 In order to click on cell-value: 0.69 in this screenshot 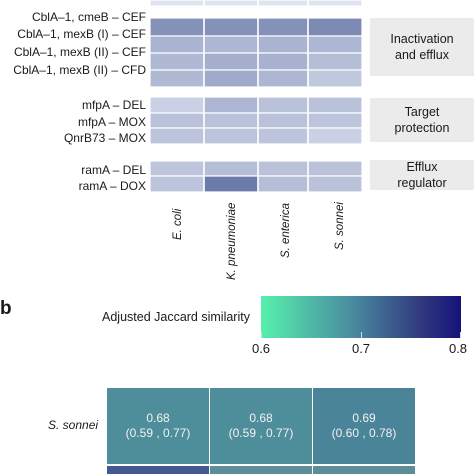, I will do `click(364, 418)`.